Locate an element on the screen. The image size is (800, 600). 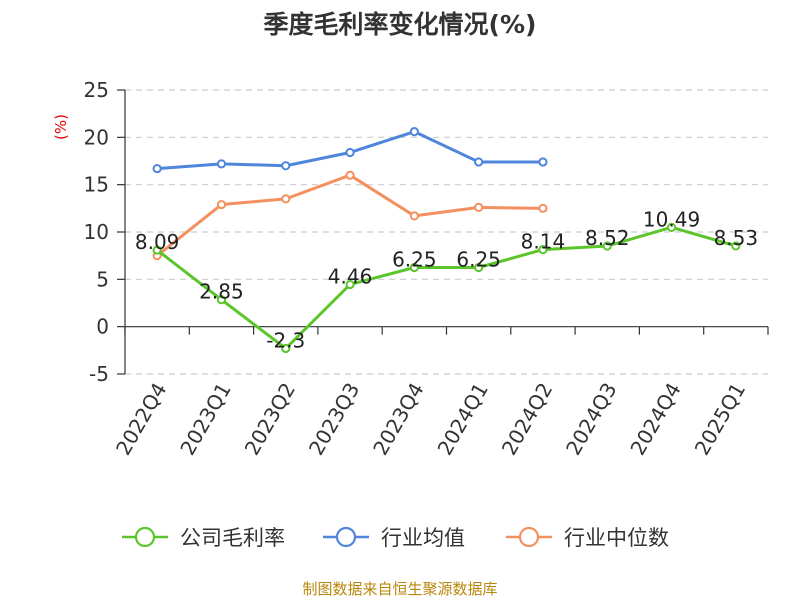
y-tick-label: 0 is located at coordinates (102, 327).